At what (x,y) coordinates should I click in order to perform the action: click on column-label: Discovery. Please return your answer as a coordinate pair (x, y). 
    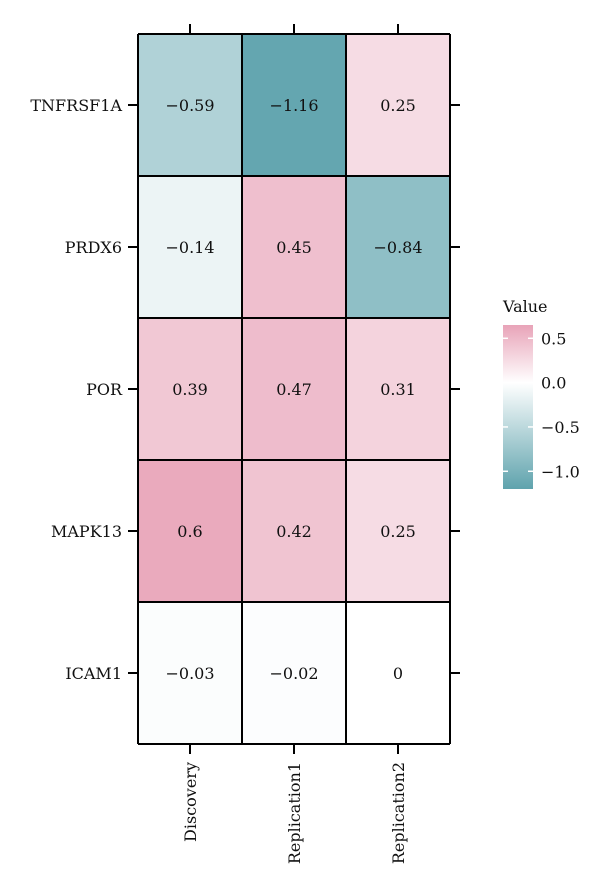
    Looking at the image, I should click on (190, 802).